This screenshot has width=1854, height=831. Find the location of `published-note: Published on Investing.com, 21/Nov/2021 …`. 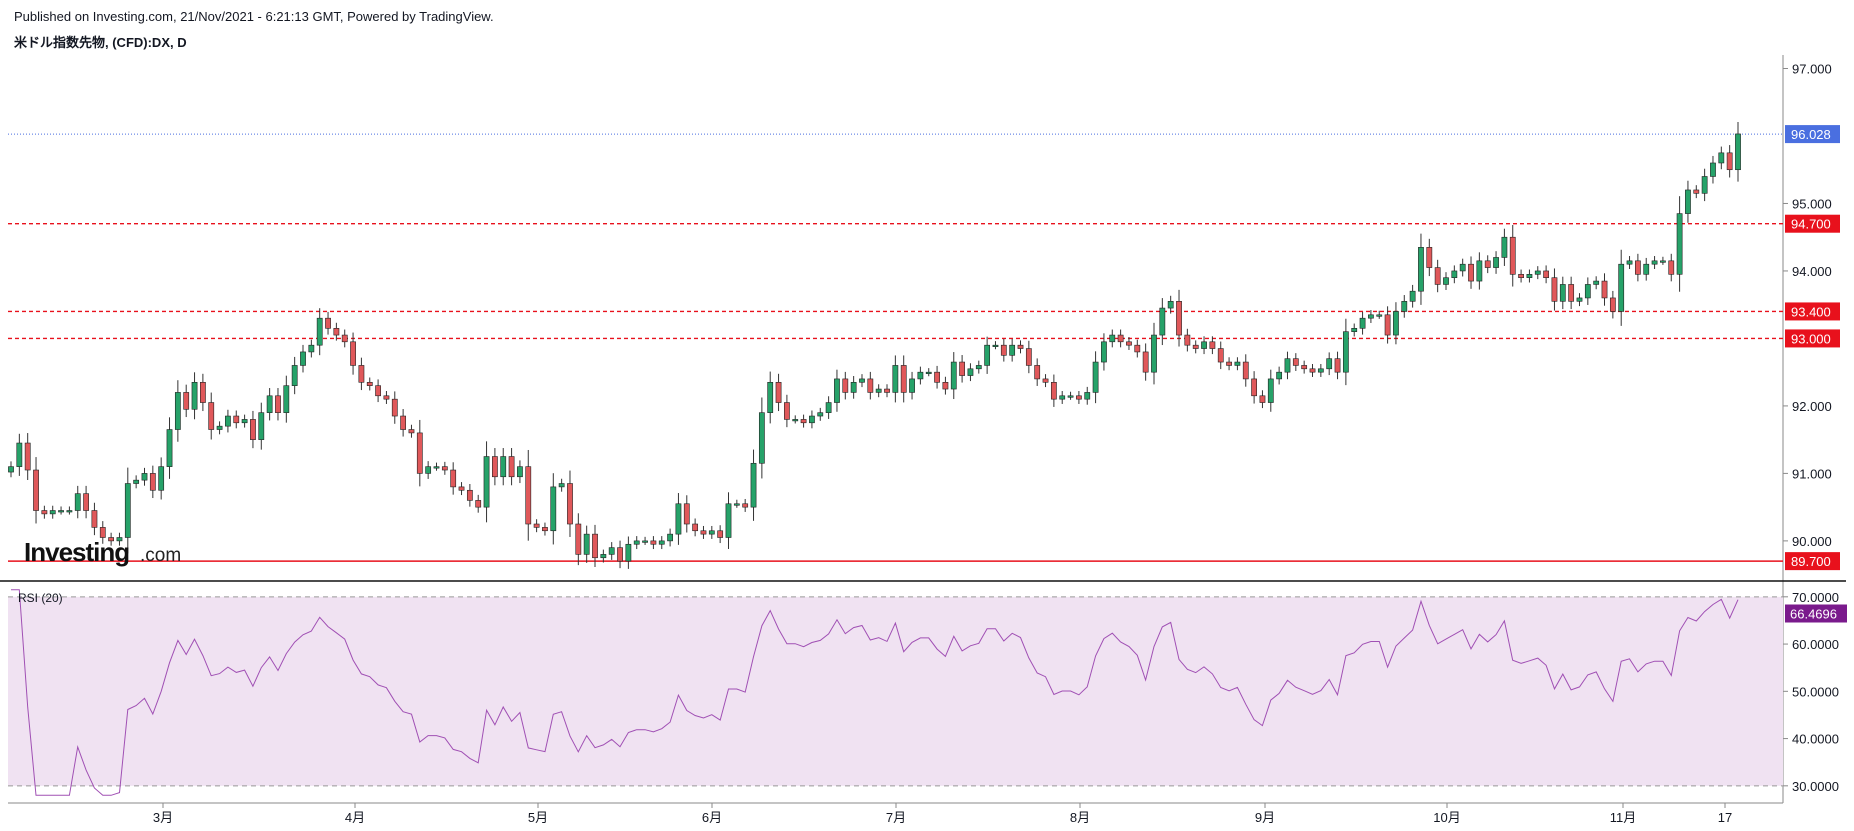

published-note: Published on Investing.com, 21/Nov/2021 … is located at coordinates (254, 16).